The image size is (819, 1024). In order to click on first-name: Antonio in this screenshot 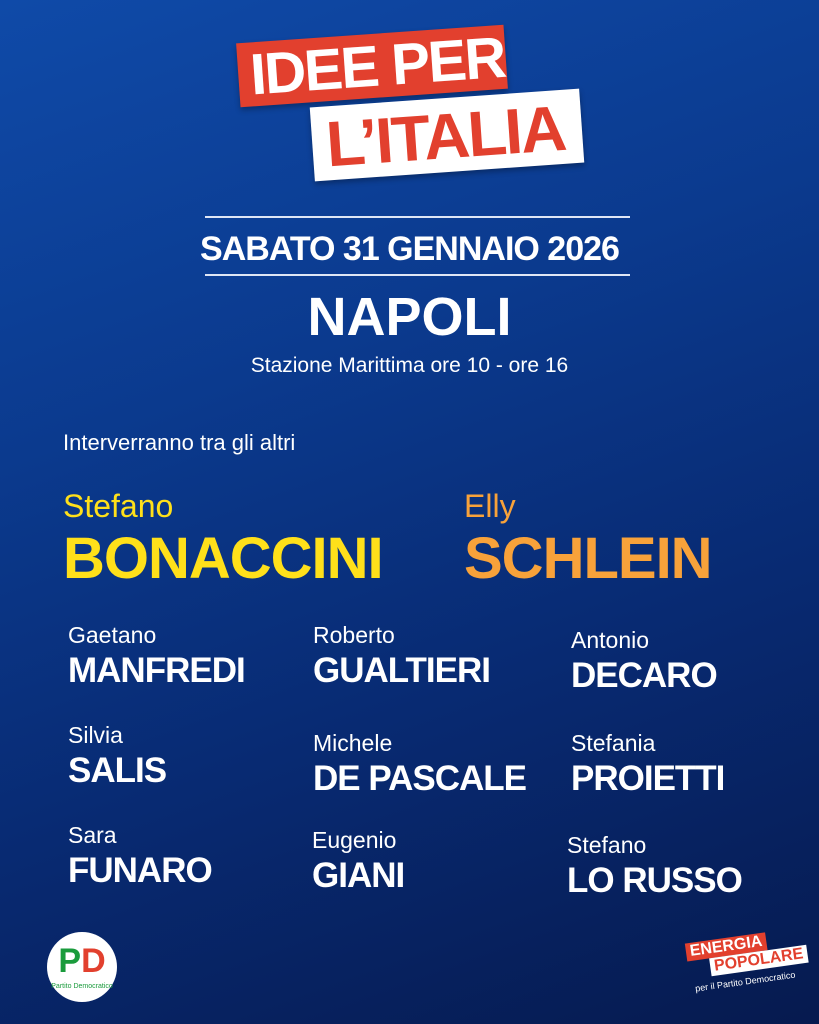, I will do `click(610, 640)`.